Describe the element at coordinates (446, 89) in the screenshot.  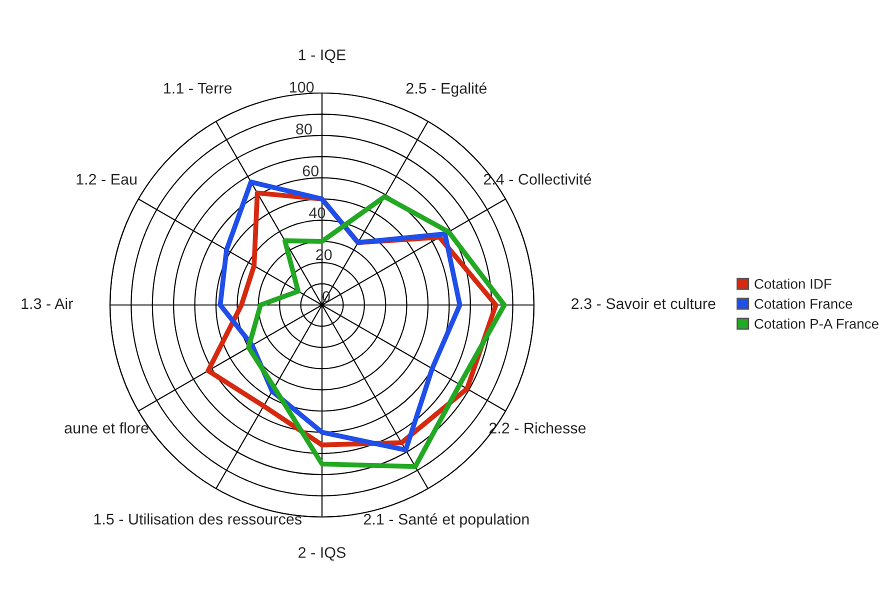
I see `spoke-label: 2.5 - Egalité` at that location.